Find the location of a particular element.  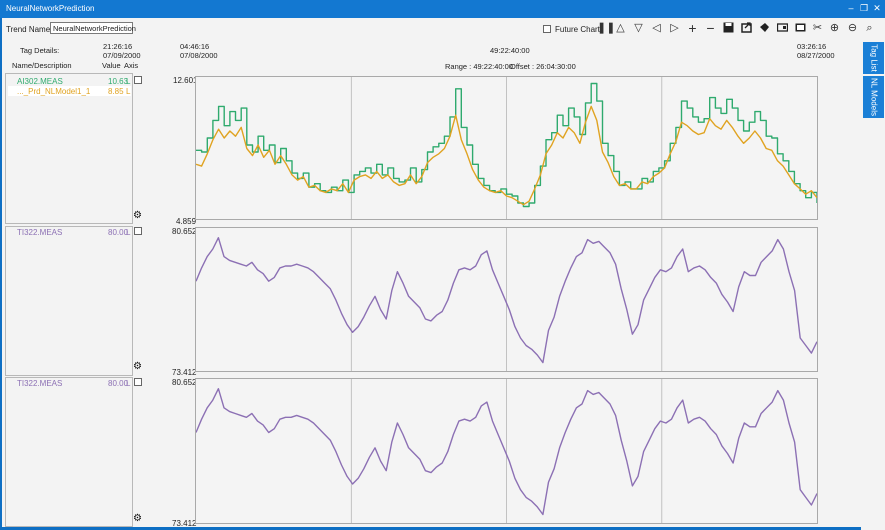

tag-details-label: Tag Details: is located at coordinates (40, 50).